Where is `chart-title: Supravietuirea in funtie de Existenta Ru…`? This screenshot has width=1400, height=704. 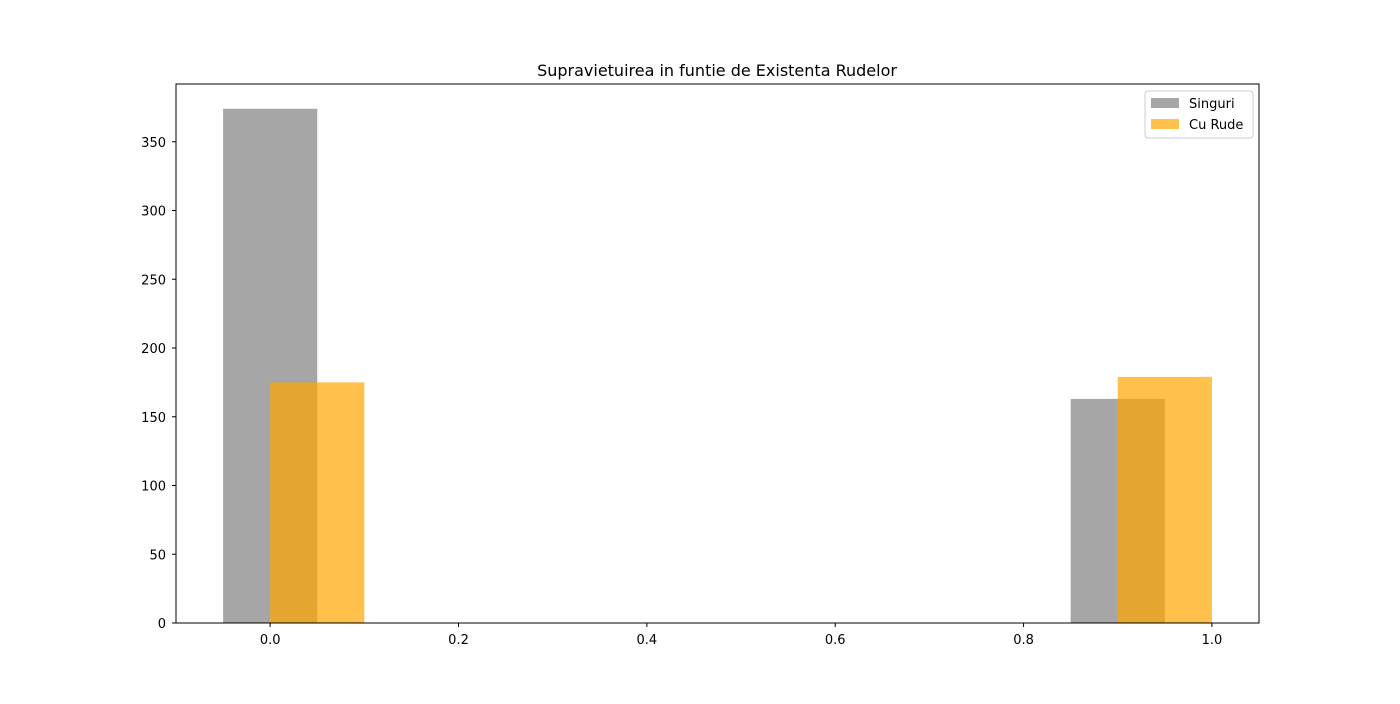
chart-title: Supravietuirea in funtie de Existenta Ru… is located at coordinates (717, 70).